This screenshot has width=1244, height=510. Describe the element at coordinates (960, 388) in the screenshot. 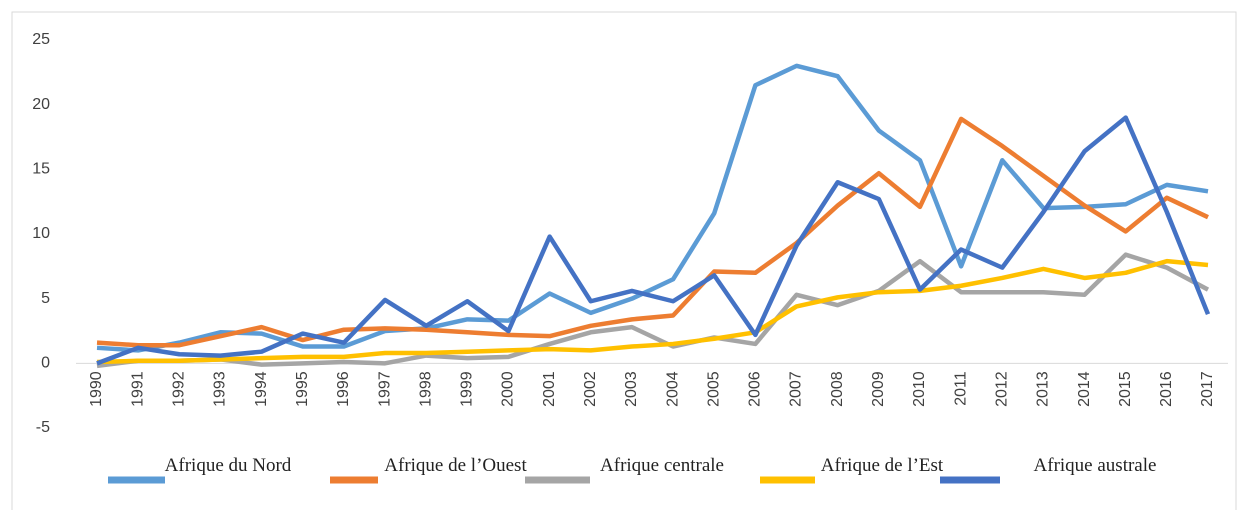

I see `x-tick-label: 2011` at that location.